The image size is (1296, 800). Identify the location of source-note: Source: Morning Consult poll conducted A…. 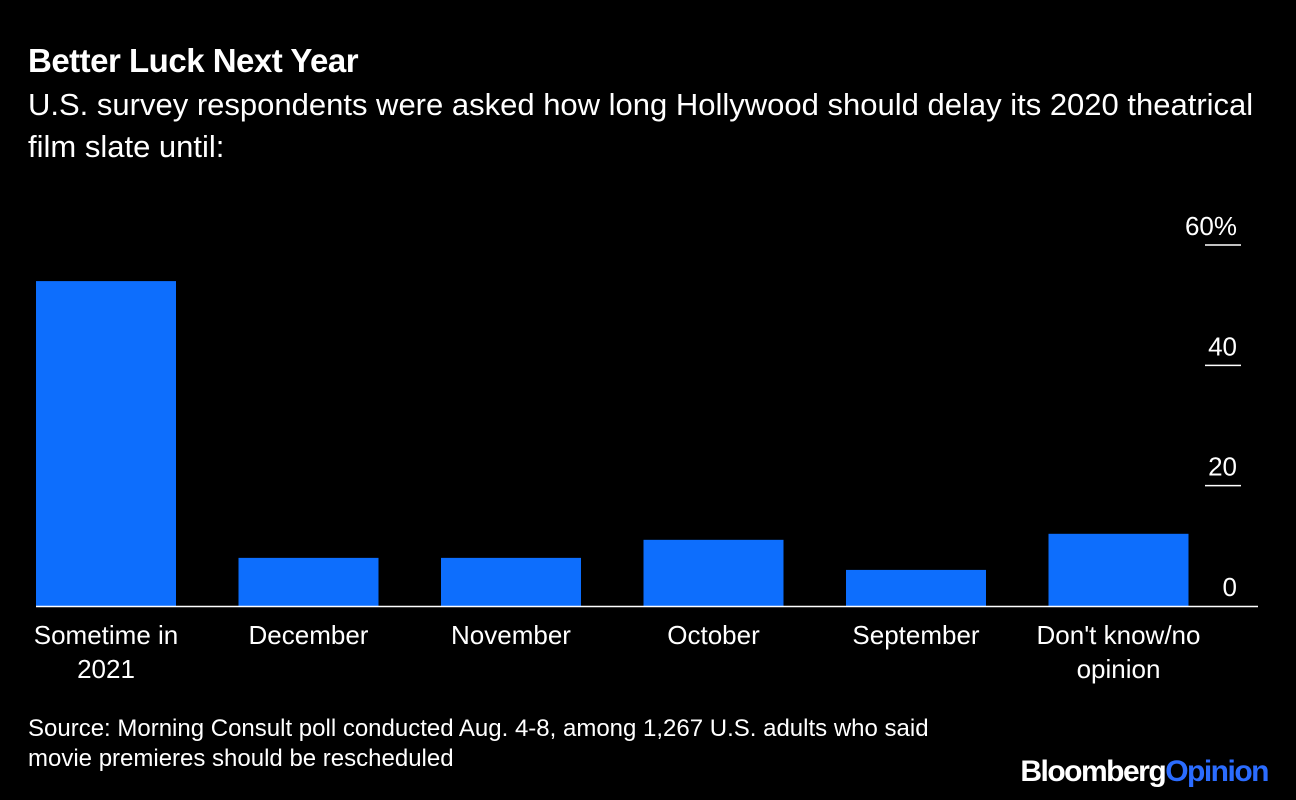
(478, 743).